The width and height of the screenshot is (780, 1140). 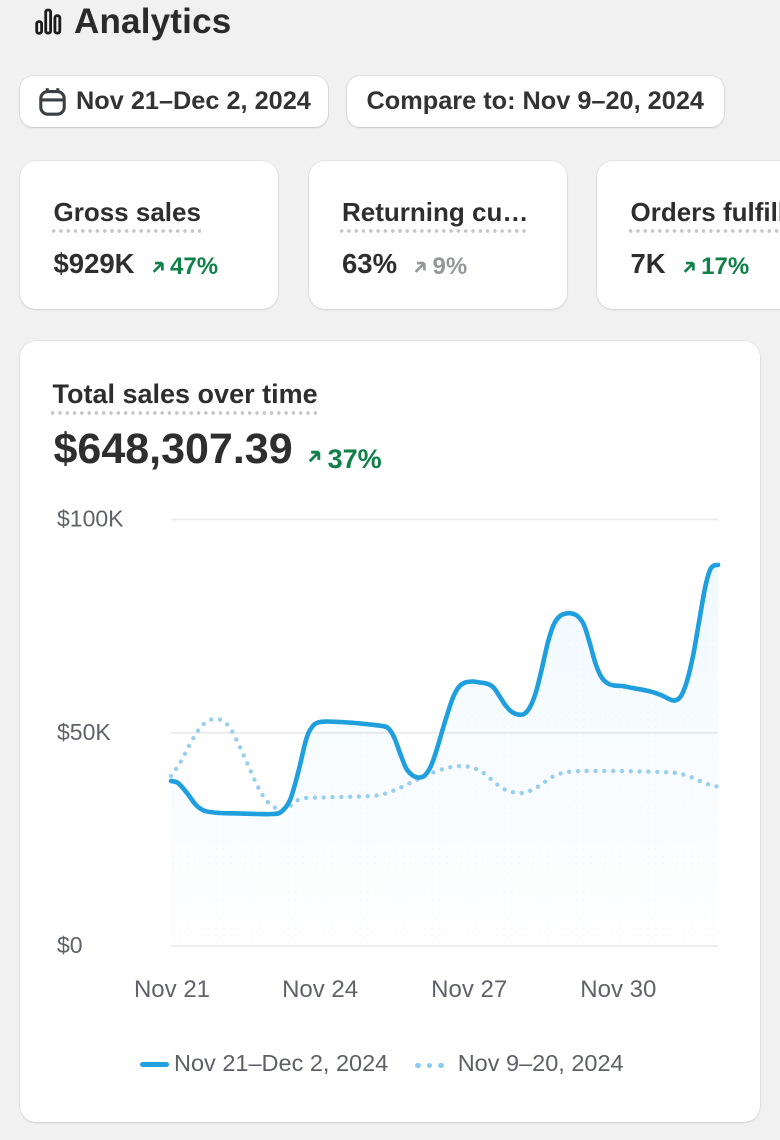 What do you see at coordinates (84, 732) in the screenshot?
I see `svg-text: $50K` at bounding box center [84, 732].